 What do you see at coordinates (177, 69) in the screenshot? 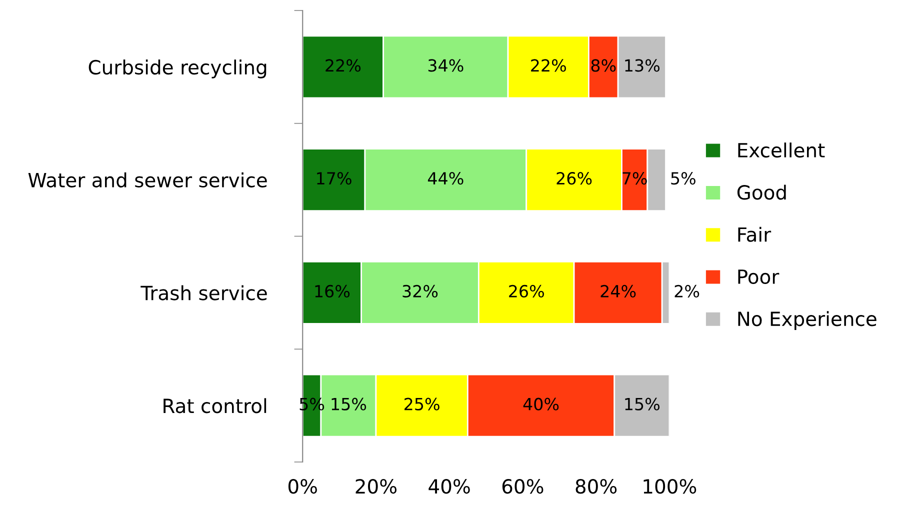
I see `y-tick-label: Curbside recycling` at bounding box center [177, 69].